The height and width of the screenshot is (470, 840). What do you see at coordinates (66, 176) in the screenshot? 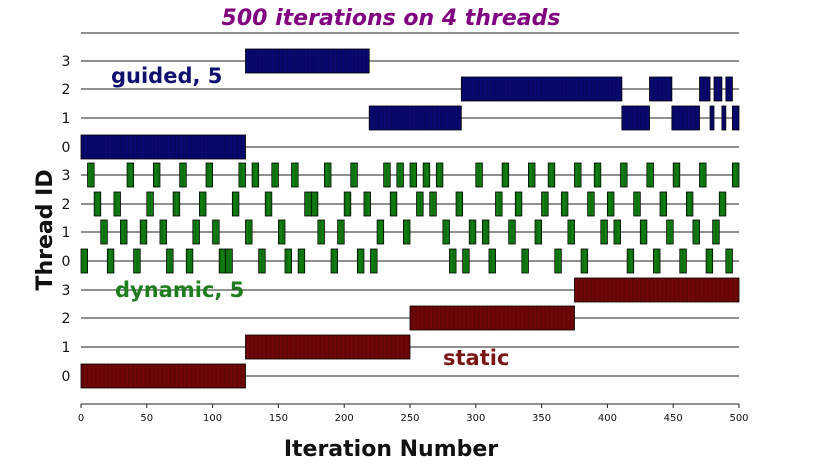
I see `thread-id-label: 3` at bounding box center [66, 176].